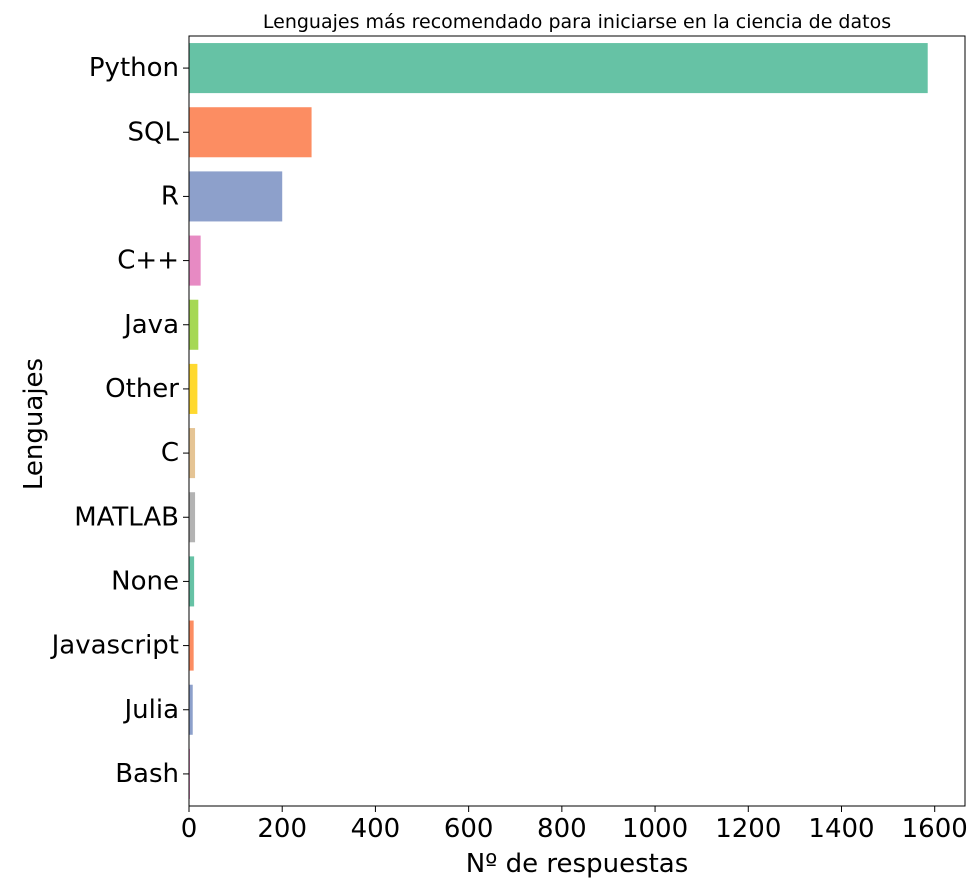  Describe the element at coordinates (562, 829) in the screenshot. I see `x-tick-label-800: 800` at that location.